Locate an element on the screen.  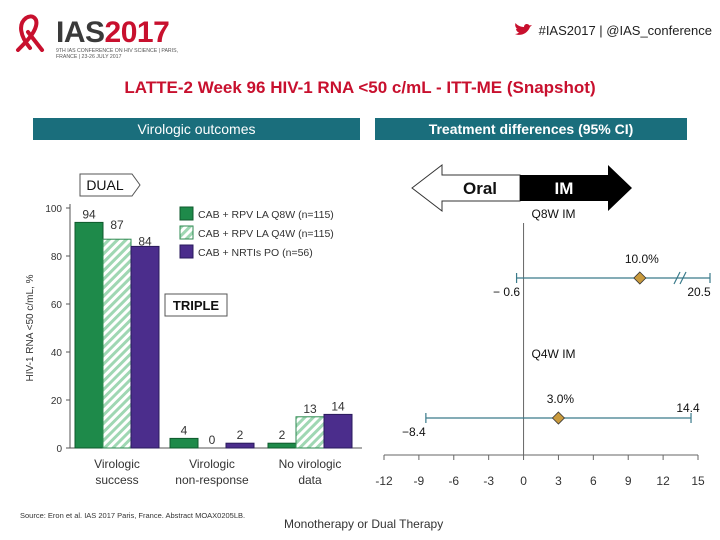
bar-value-label: 84 is located at coordinates (145, 241).